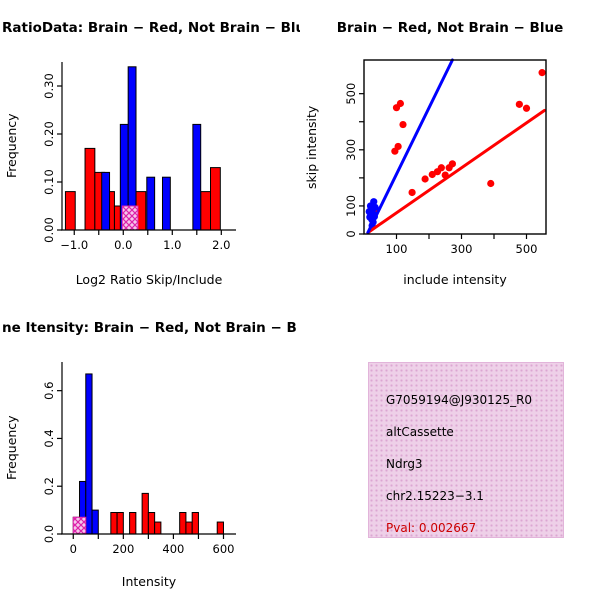  Describe the element at coordinates (311, 147) in the screenshot. I see `scatter-y-axis-label: skip intensity` at that location.